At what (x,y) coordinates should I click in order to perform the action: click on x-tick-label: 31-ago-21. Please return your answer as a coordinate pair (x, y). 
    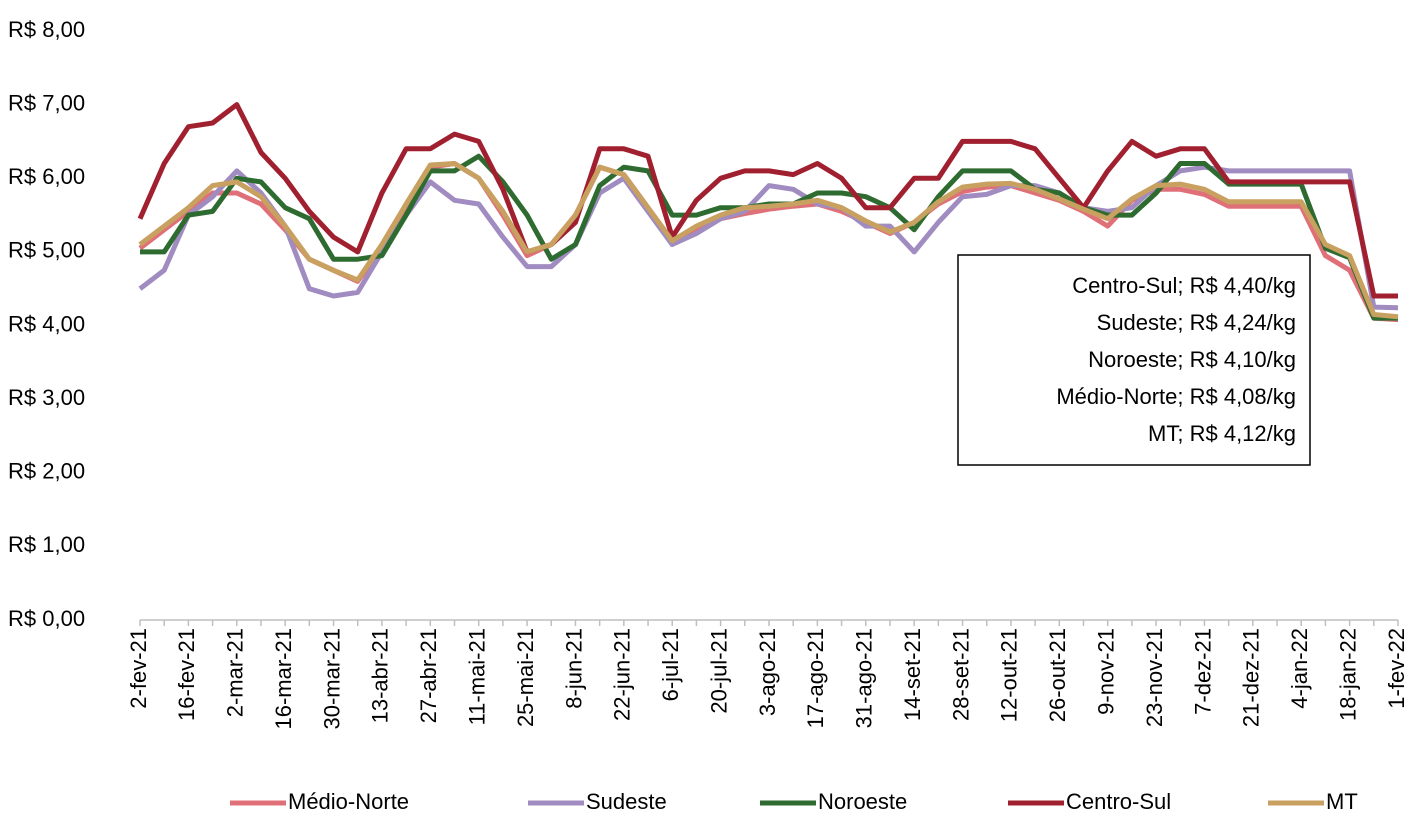
    Looking at the image, I should click on (864, 678).